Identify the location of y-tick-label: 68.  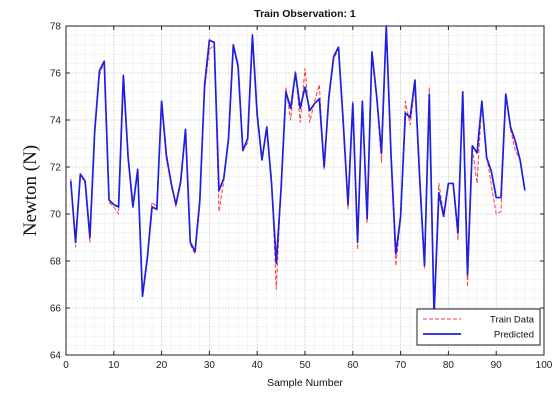
(56, 262).